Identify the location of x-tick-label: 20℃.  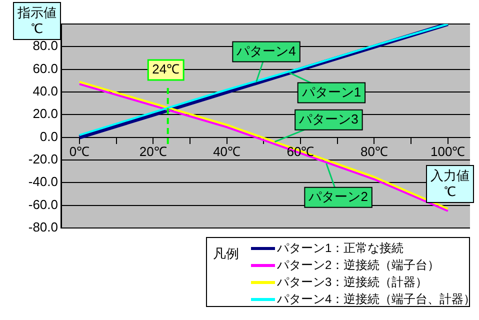
(153, 151).